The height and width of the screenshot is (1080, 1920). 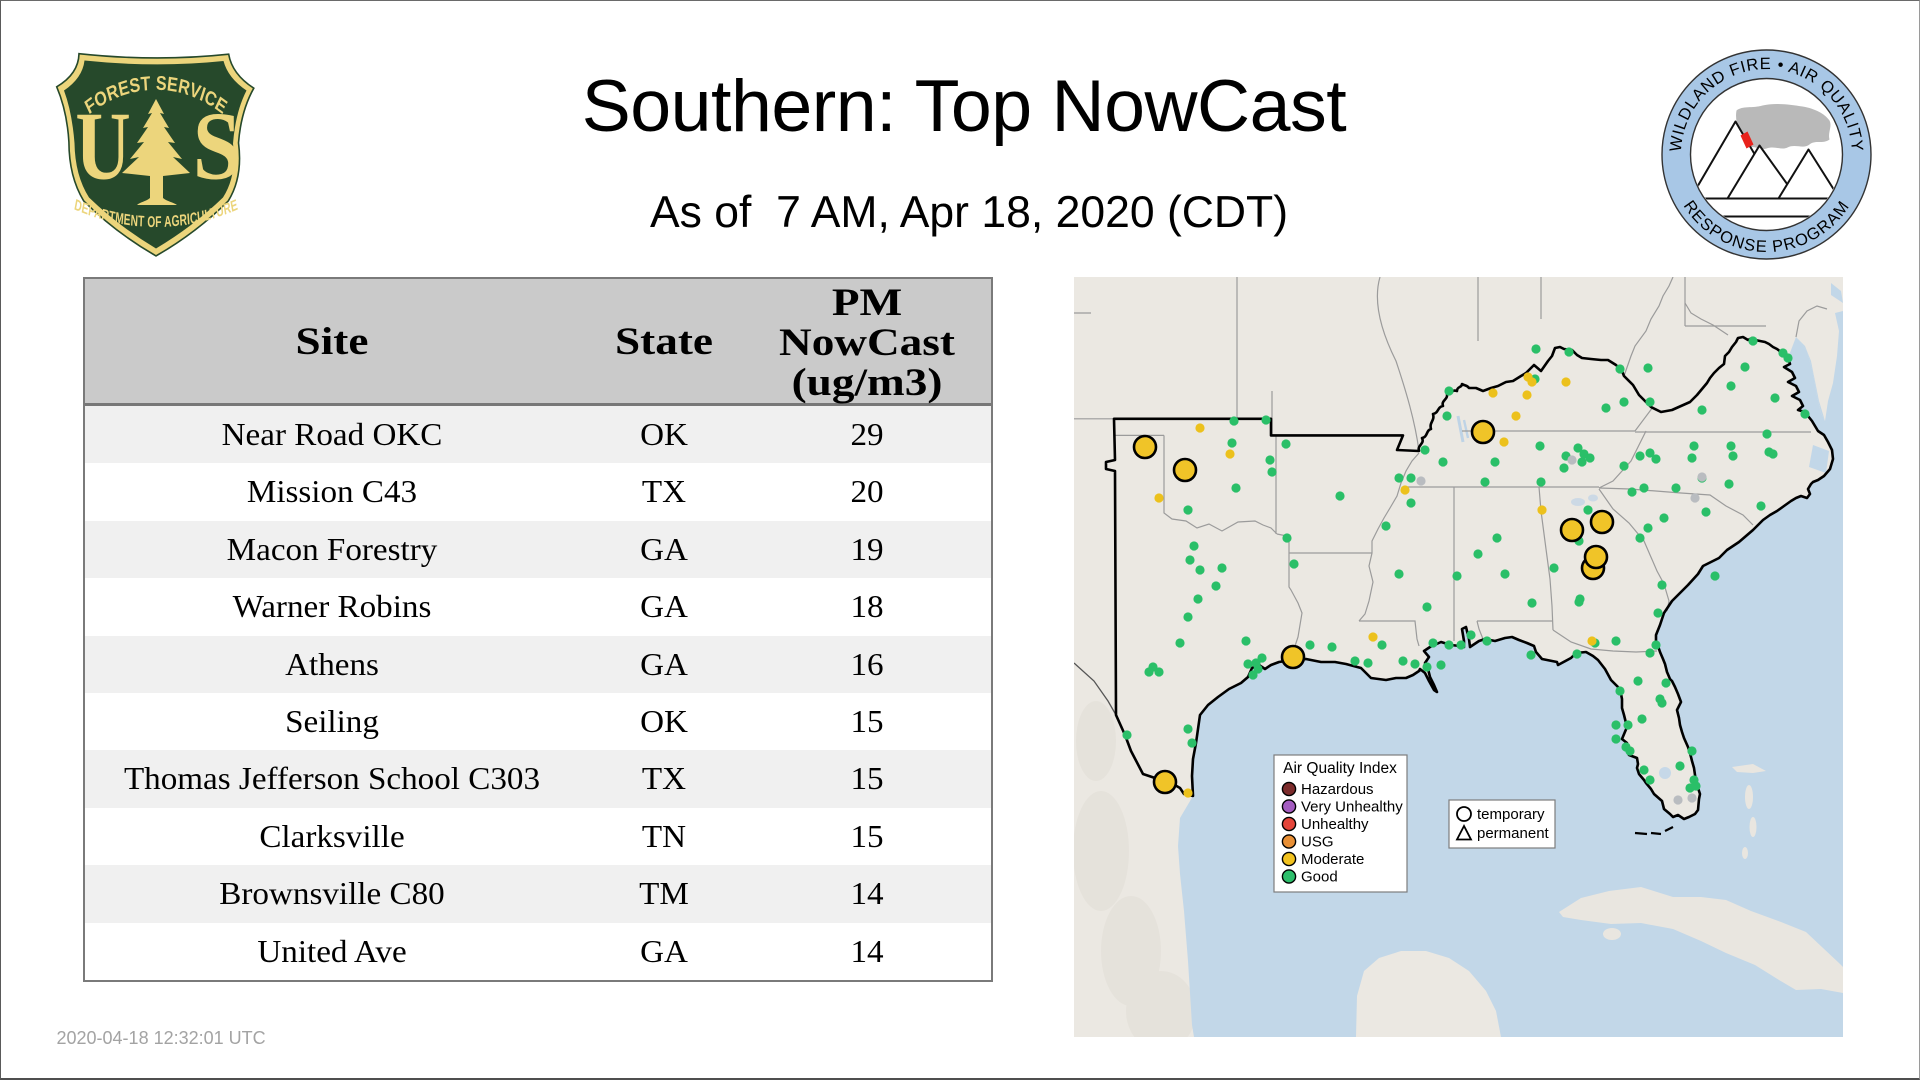 What do you see at coordinates (102, 146) in the screenshot?
I see `svg-text: U` at bounding box center [102, 146].